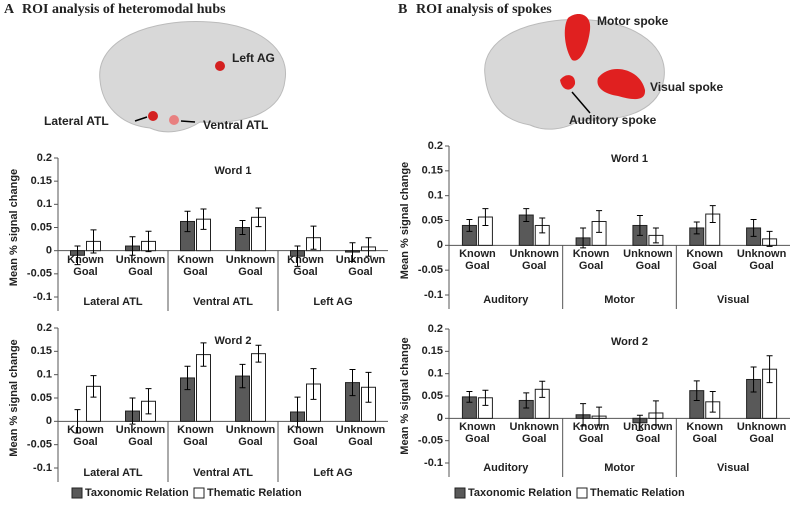  I want to click on brain-label: Ventral ATL, so click(235, 125).